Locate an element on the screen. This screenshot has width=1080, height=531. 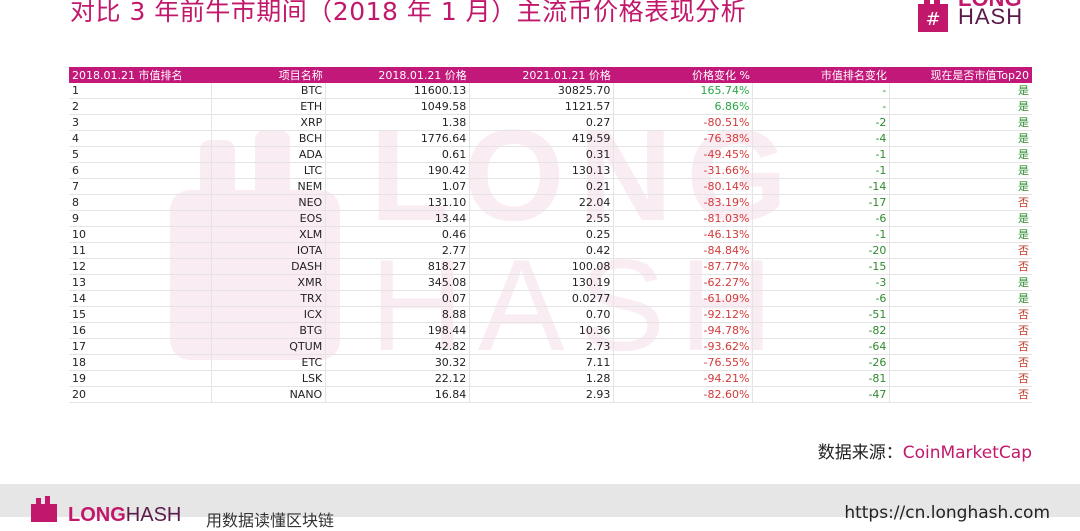
cell-project: TRX is located at coordinates (269, 298).